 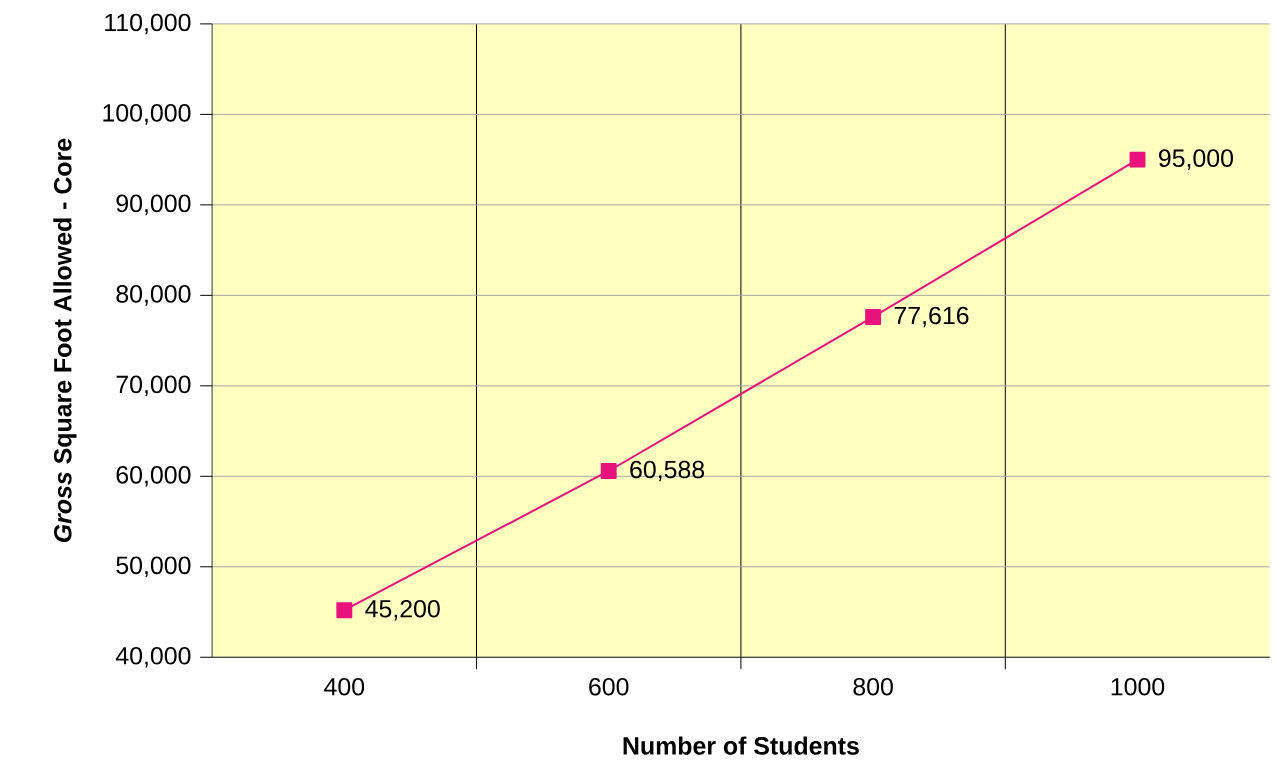 What do you see at coordinates (667, 471) in the screenshot?
I see `data-label: 60,588` at bounding box center [667, 471].